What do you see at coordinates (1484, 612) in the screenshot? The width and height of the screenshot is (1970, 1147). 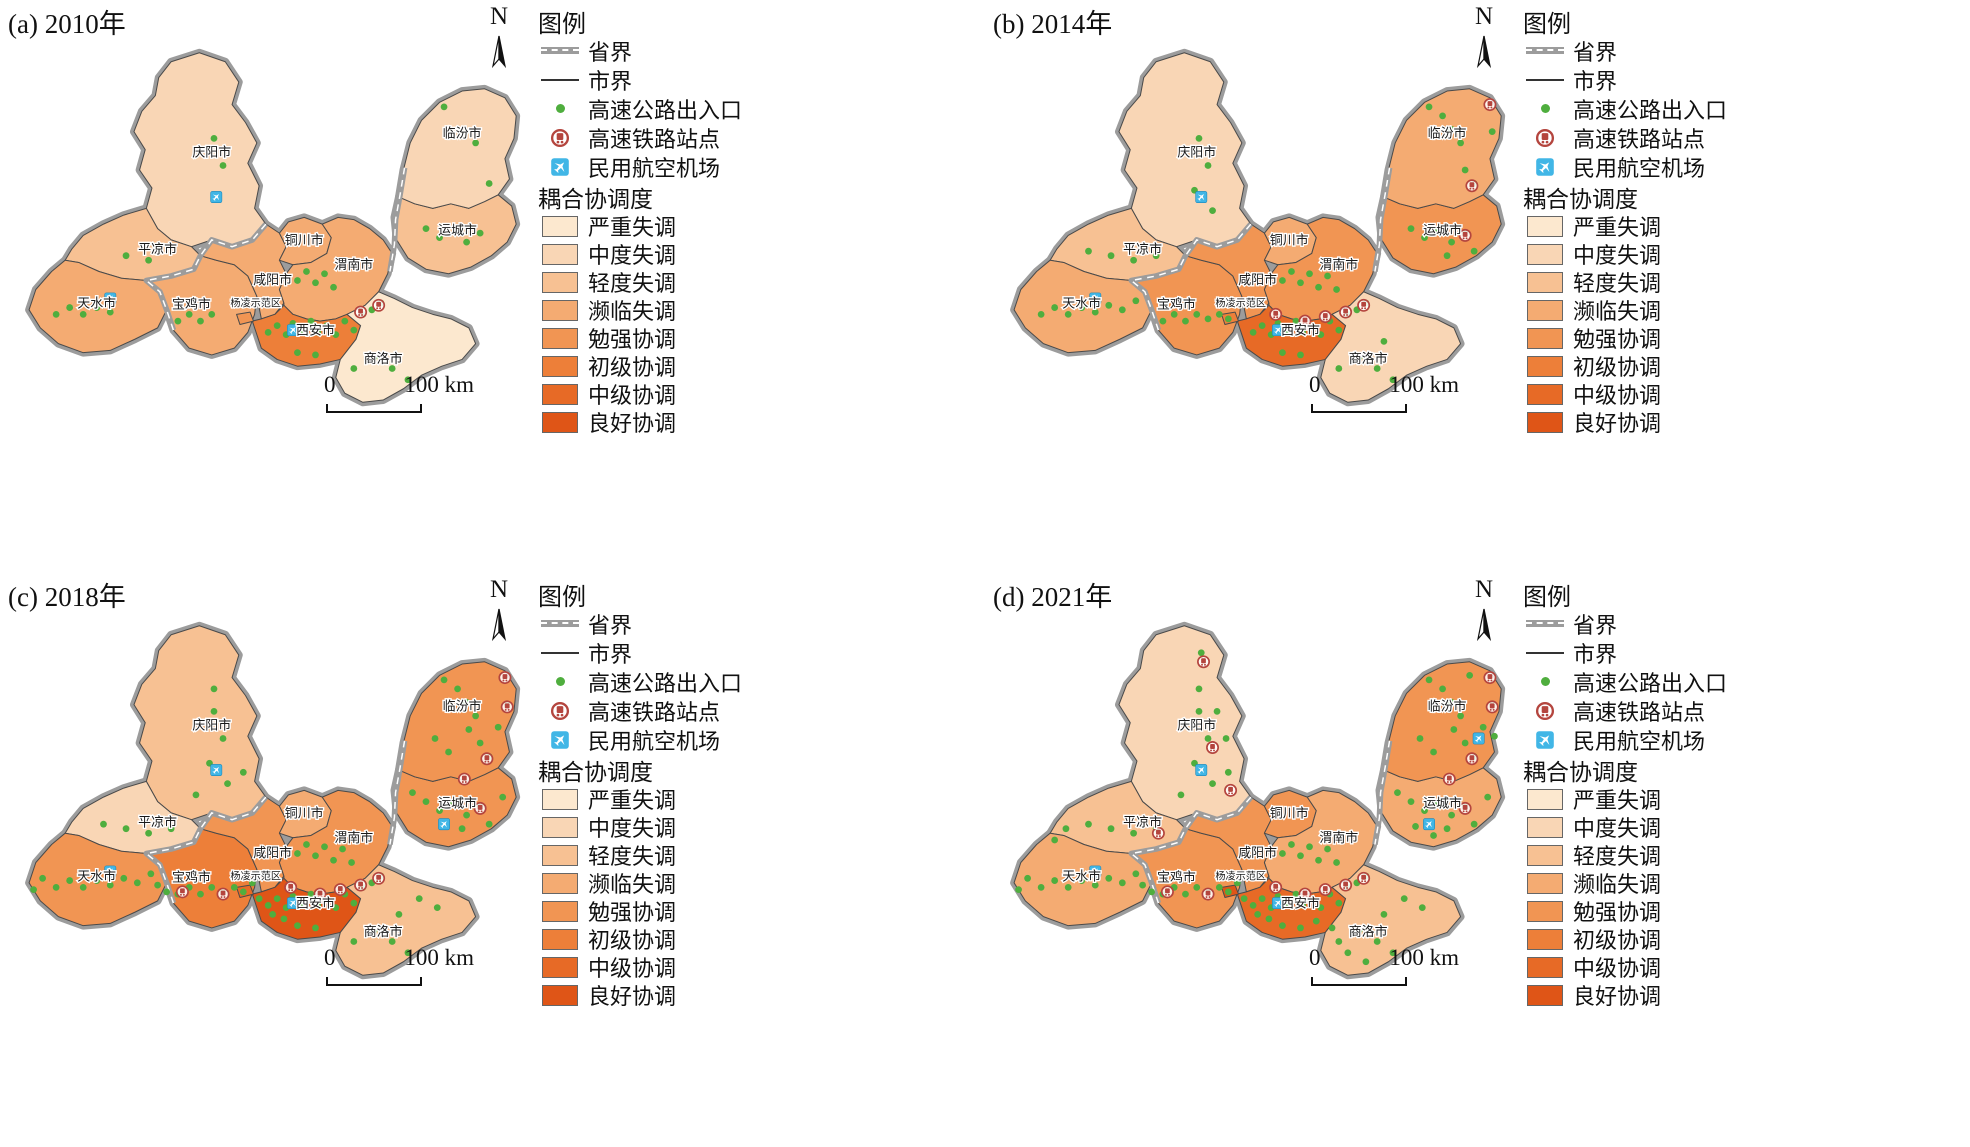 I see `north-arrow: N` at bounding box center [1484, 612].